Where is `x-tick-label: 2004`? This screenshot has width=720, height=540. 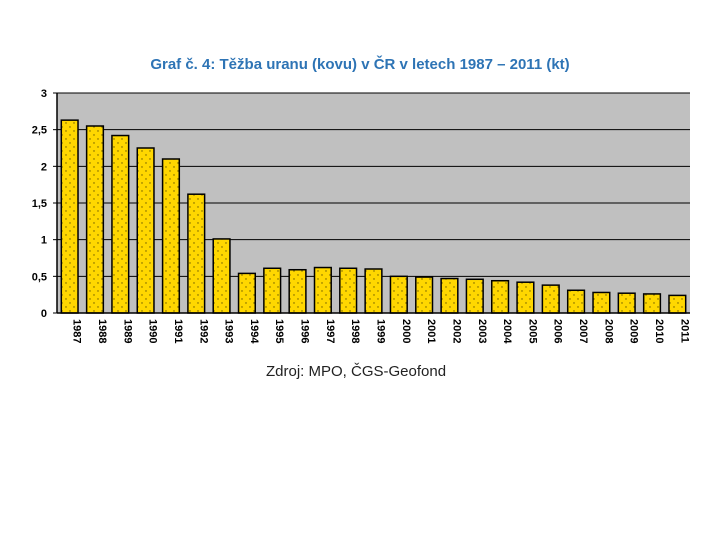
x-tick-label: 2004 is located at coordinates (507, 331).